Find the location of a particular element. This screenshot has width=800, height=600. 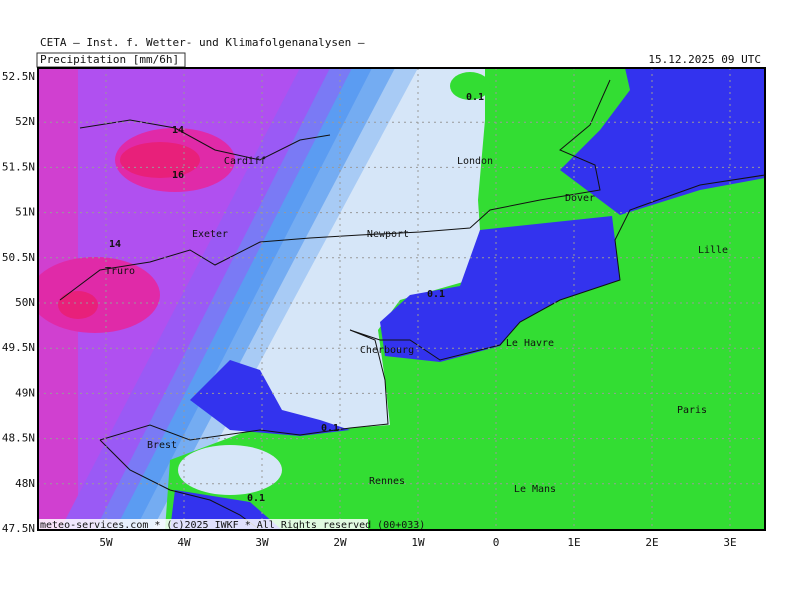

dry-area is located at coordinates (470, 86).